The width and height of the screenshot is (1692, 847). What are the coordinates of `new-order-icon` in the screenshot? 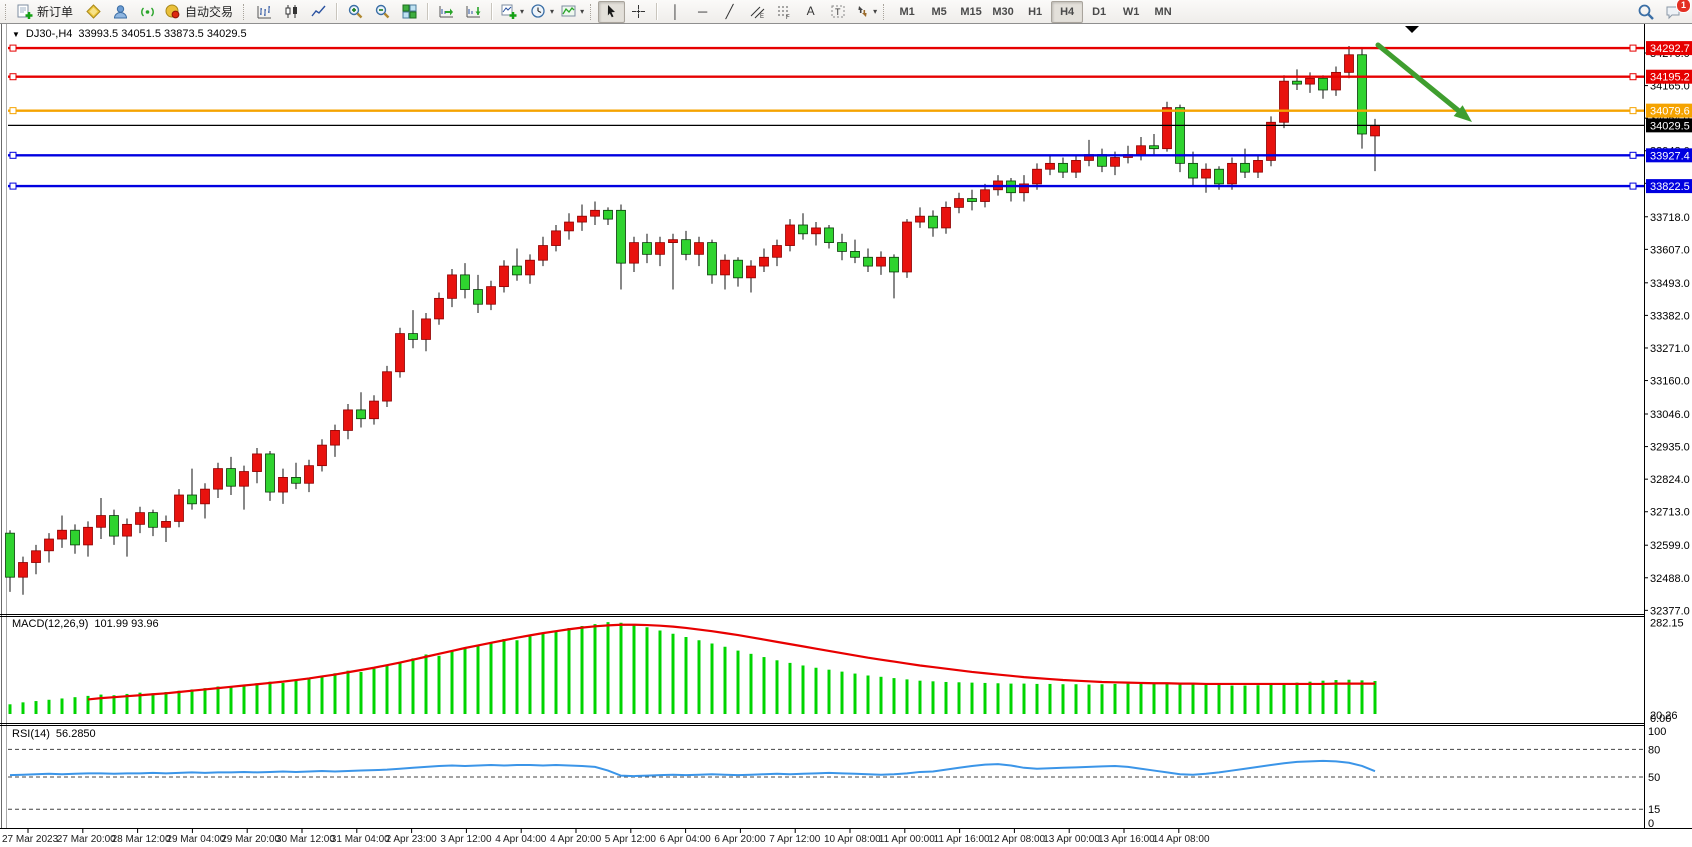 It's located at (24, 11).